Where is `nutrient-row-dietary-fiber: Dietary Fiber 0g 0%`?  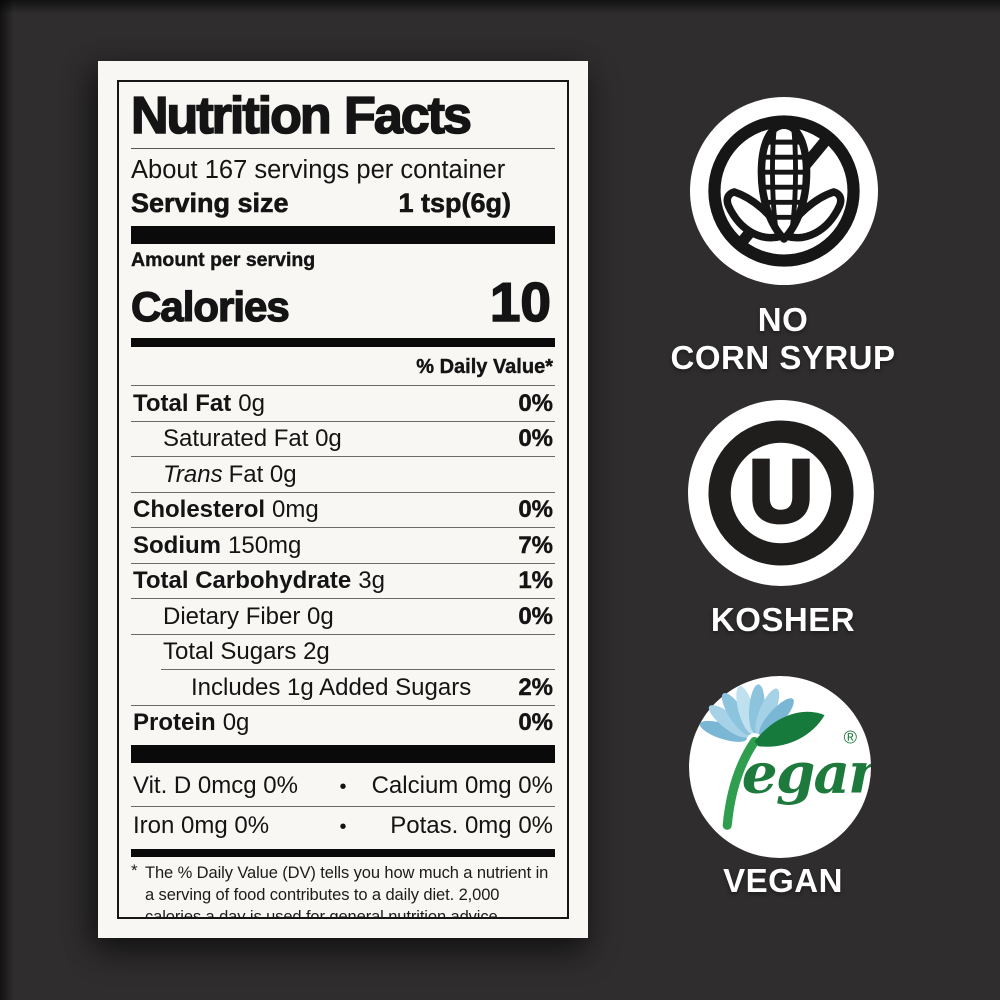
nutrient-row-dietary-fiber: Dietary Fiber 0g 0% is located at coordinates (343, 616).